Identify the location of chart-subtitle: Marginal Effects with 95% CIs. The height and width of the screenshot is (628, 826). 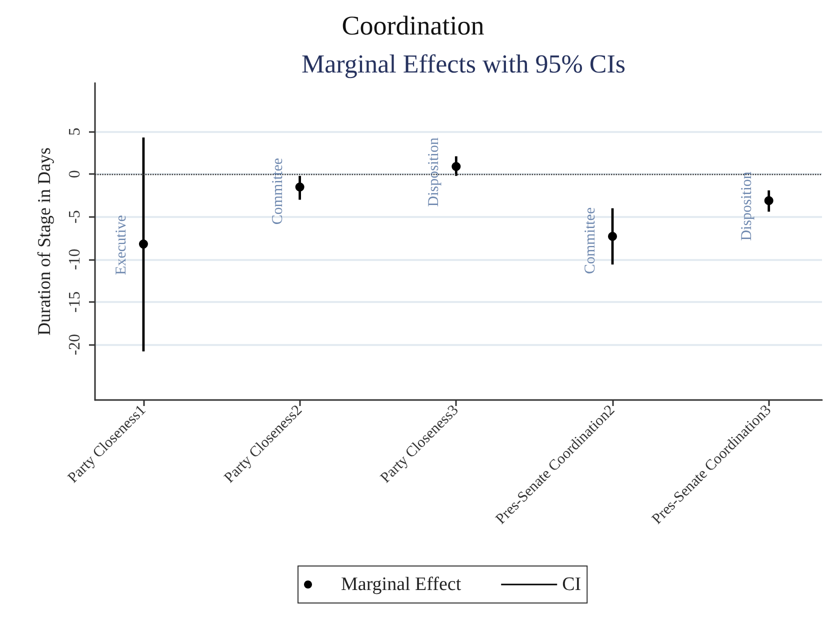
(464, 64).